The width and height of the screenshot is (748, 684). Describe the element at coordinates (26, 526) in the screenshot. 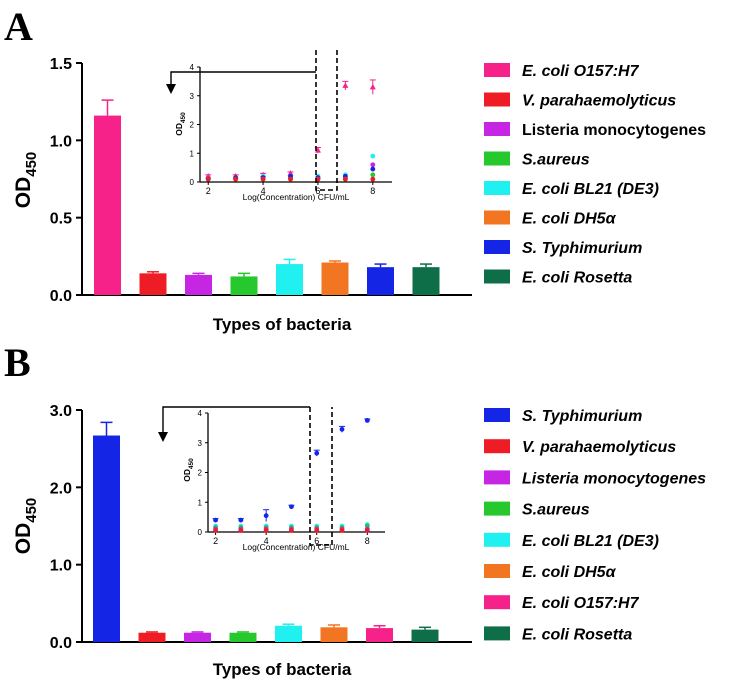

I see `y-axis-label: OD450` at that location.